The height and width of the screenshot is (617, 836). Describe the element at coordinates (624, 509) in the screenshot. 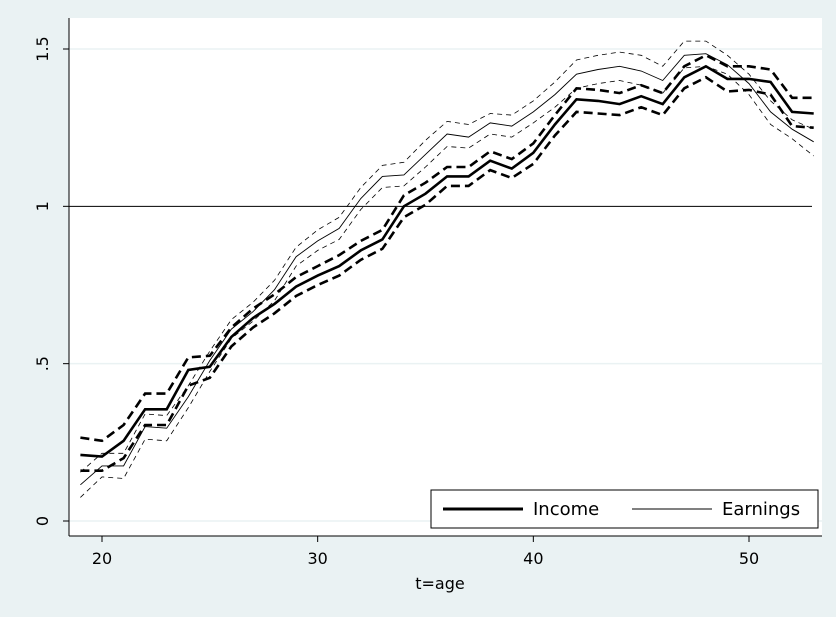

I see `legend: Income Earnings` at that location.